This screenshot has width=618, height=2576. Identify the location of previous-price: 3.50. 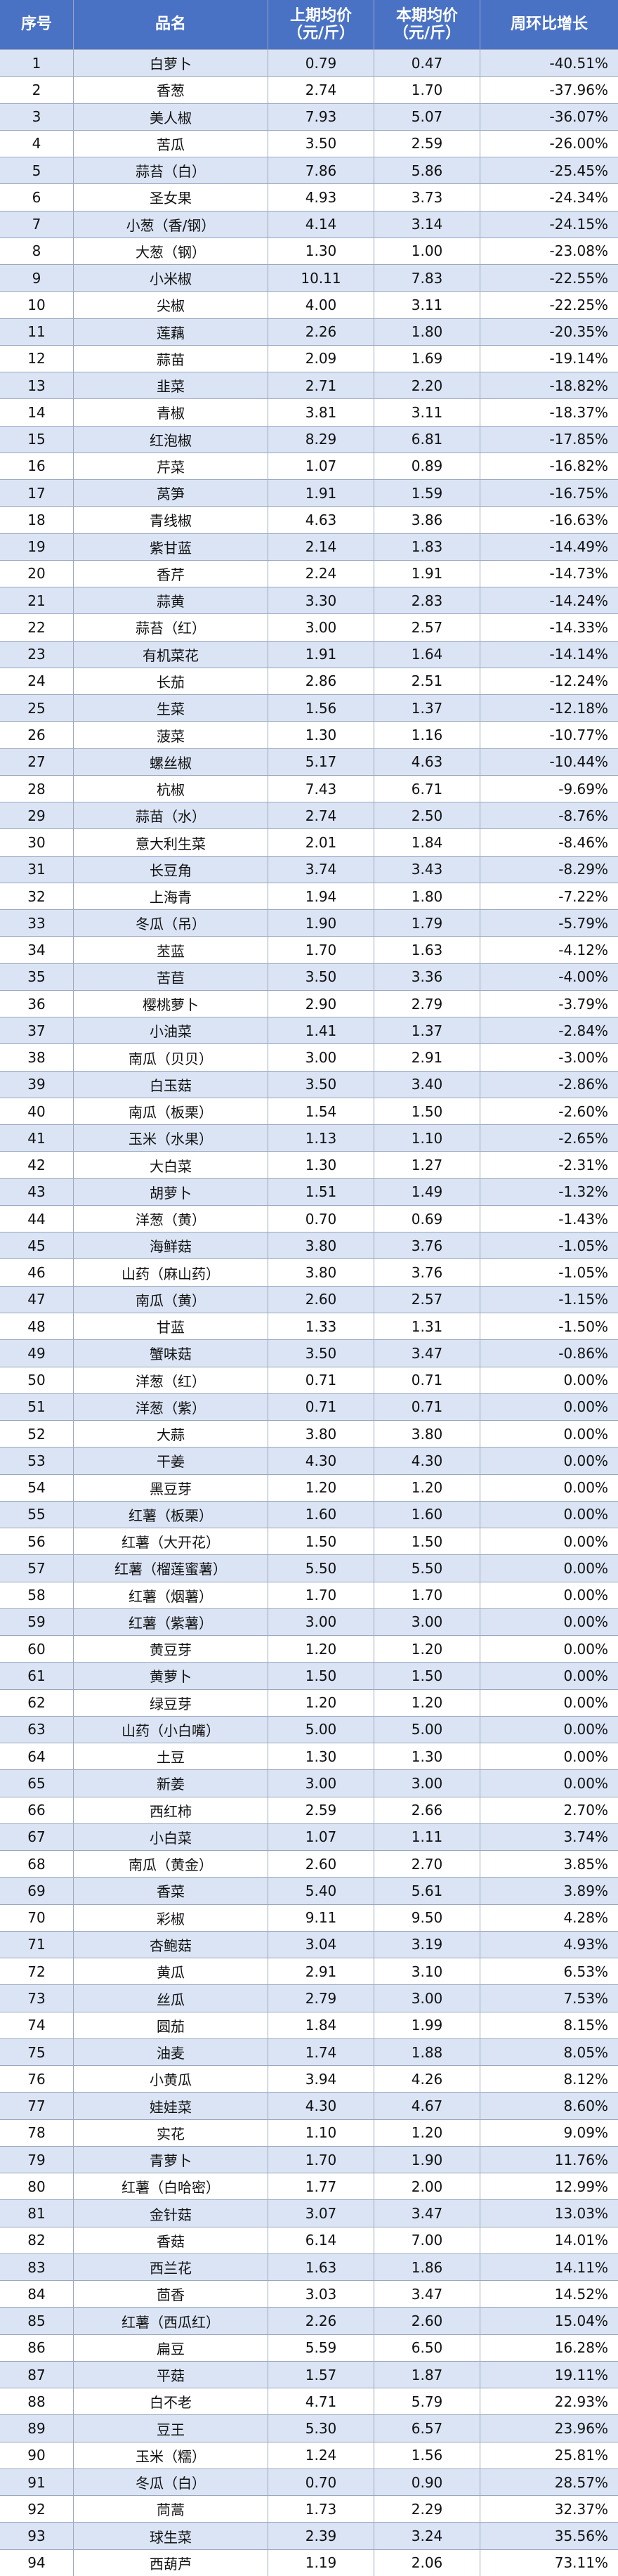
(321, 143).